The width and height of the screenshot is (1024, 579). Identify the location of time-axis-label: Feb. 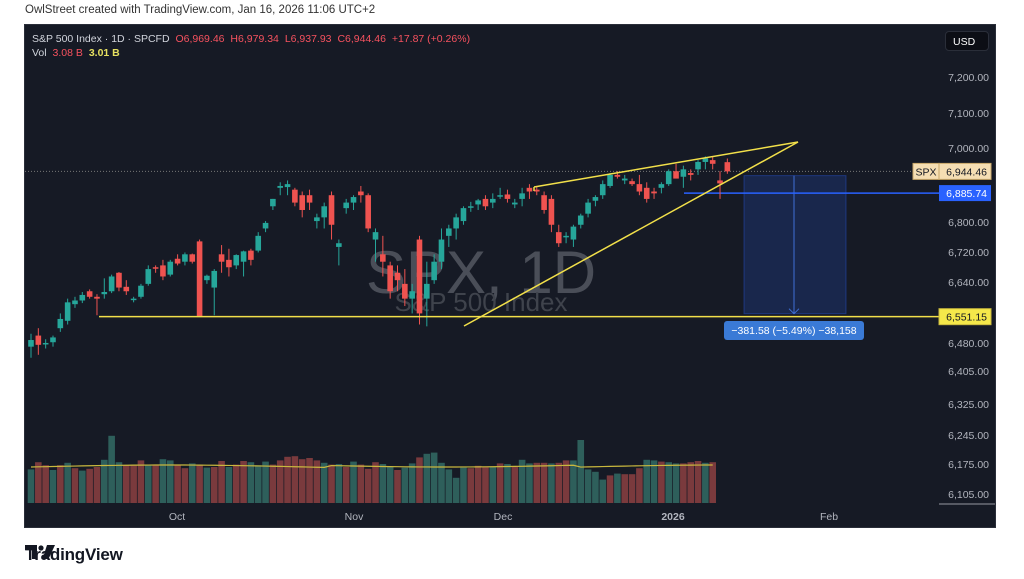
(829, 517).